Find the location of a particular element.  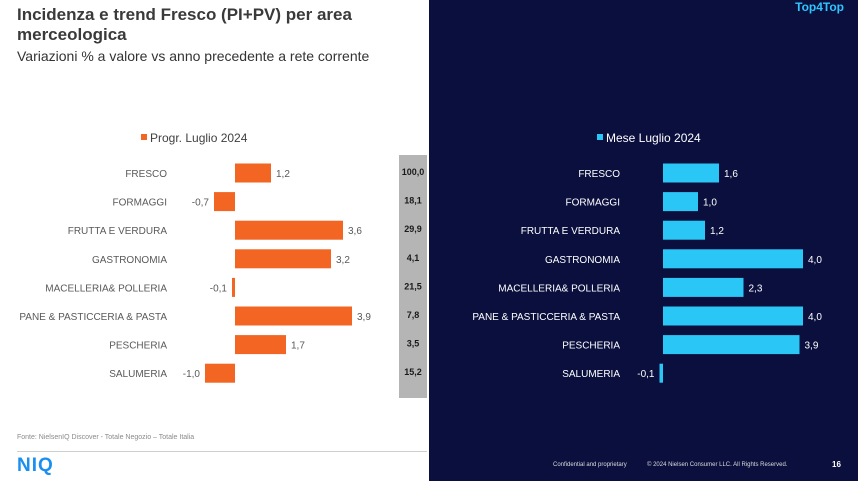

legend-label: Progr. Luglio 2024 is located at coordinates (199, 138).